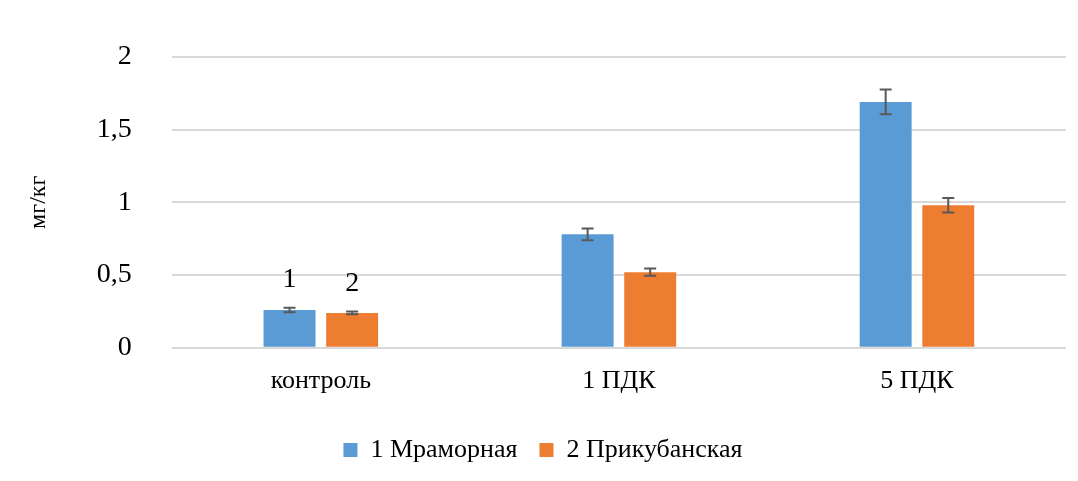 The height and width of the screenshot is (481, 1078). I want to click on y-tick-label: 2, so click(124, 55).